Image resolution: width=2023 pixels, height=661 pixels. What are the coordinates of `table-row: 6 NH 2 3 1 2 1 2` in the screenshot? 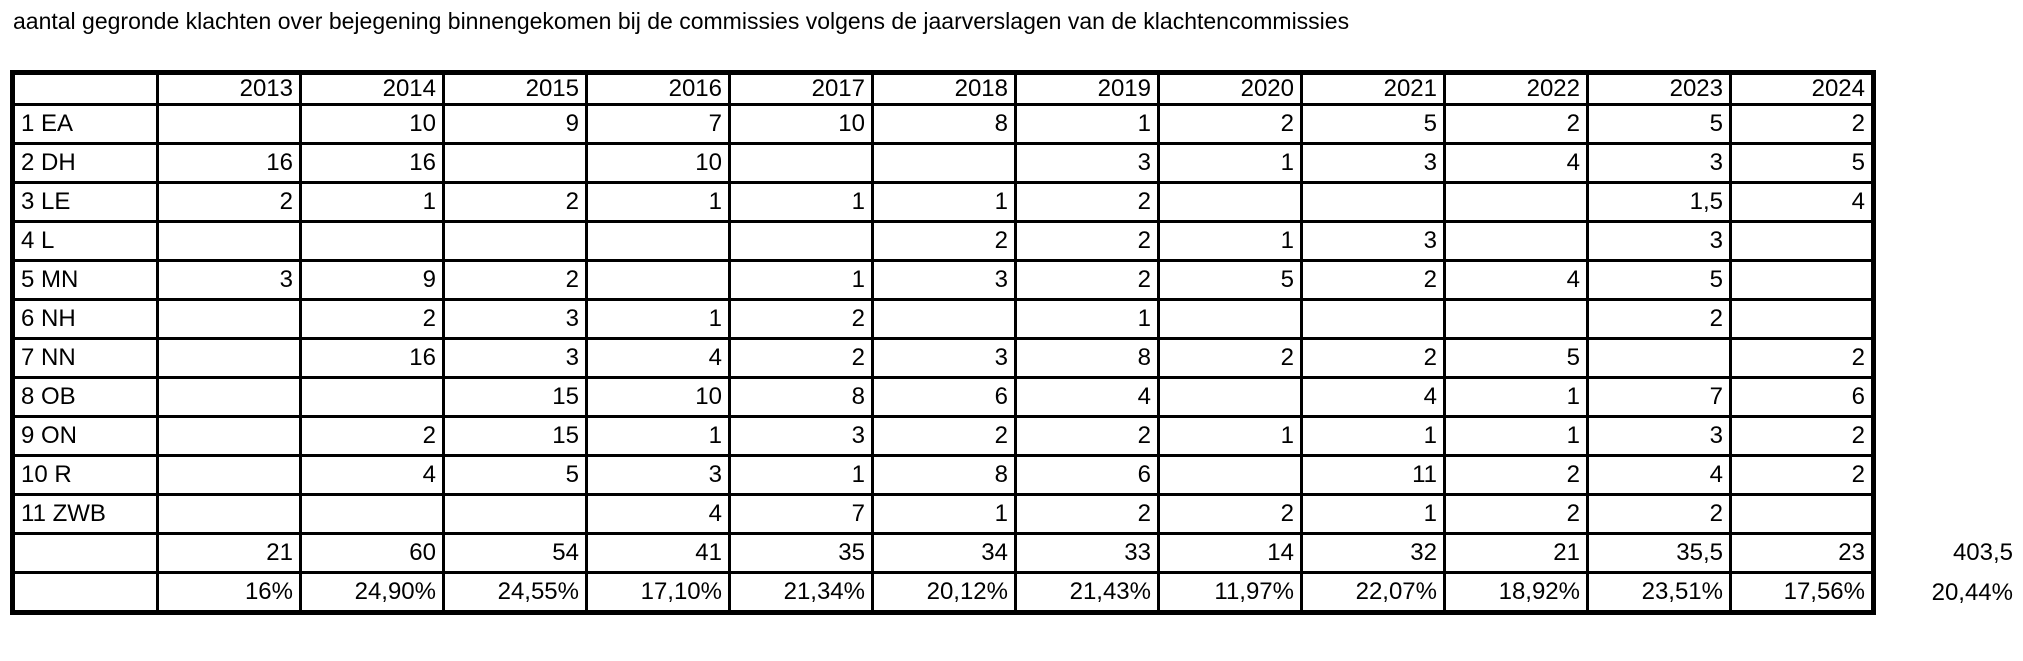 It's located at (943, 319).